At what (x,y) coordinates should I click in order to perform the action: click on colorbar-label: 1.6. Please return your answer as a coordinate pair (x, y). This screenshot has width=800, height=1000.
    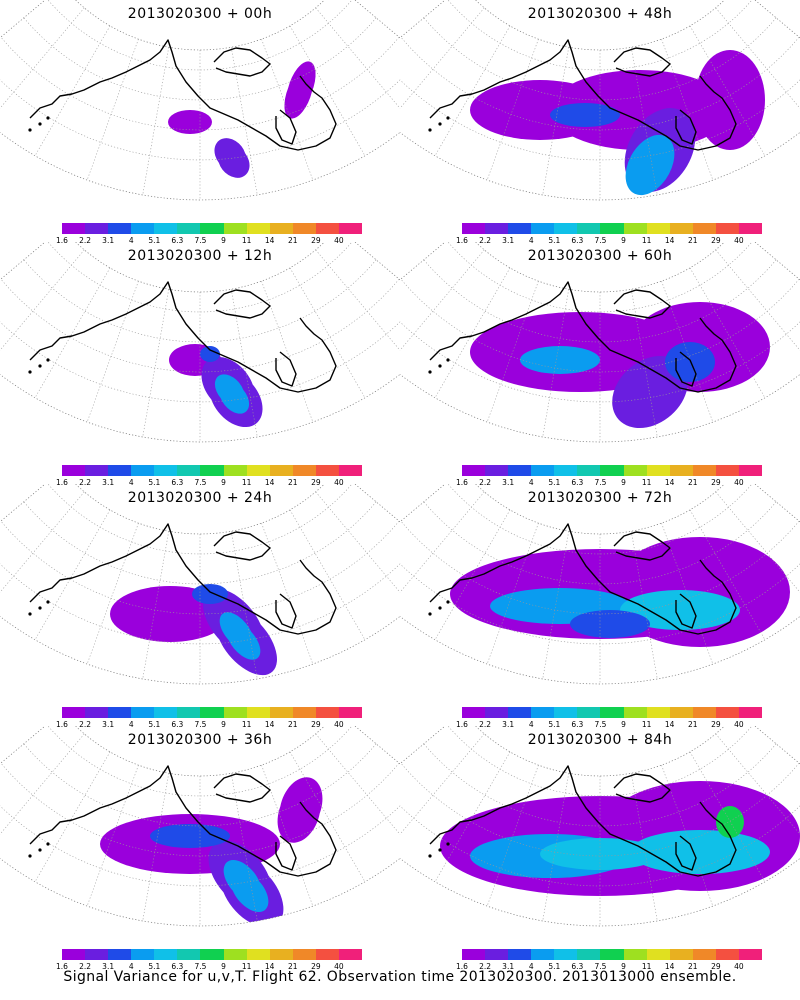
    Looking at the image, I should click on (62, 482).